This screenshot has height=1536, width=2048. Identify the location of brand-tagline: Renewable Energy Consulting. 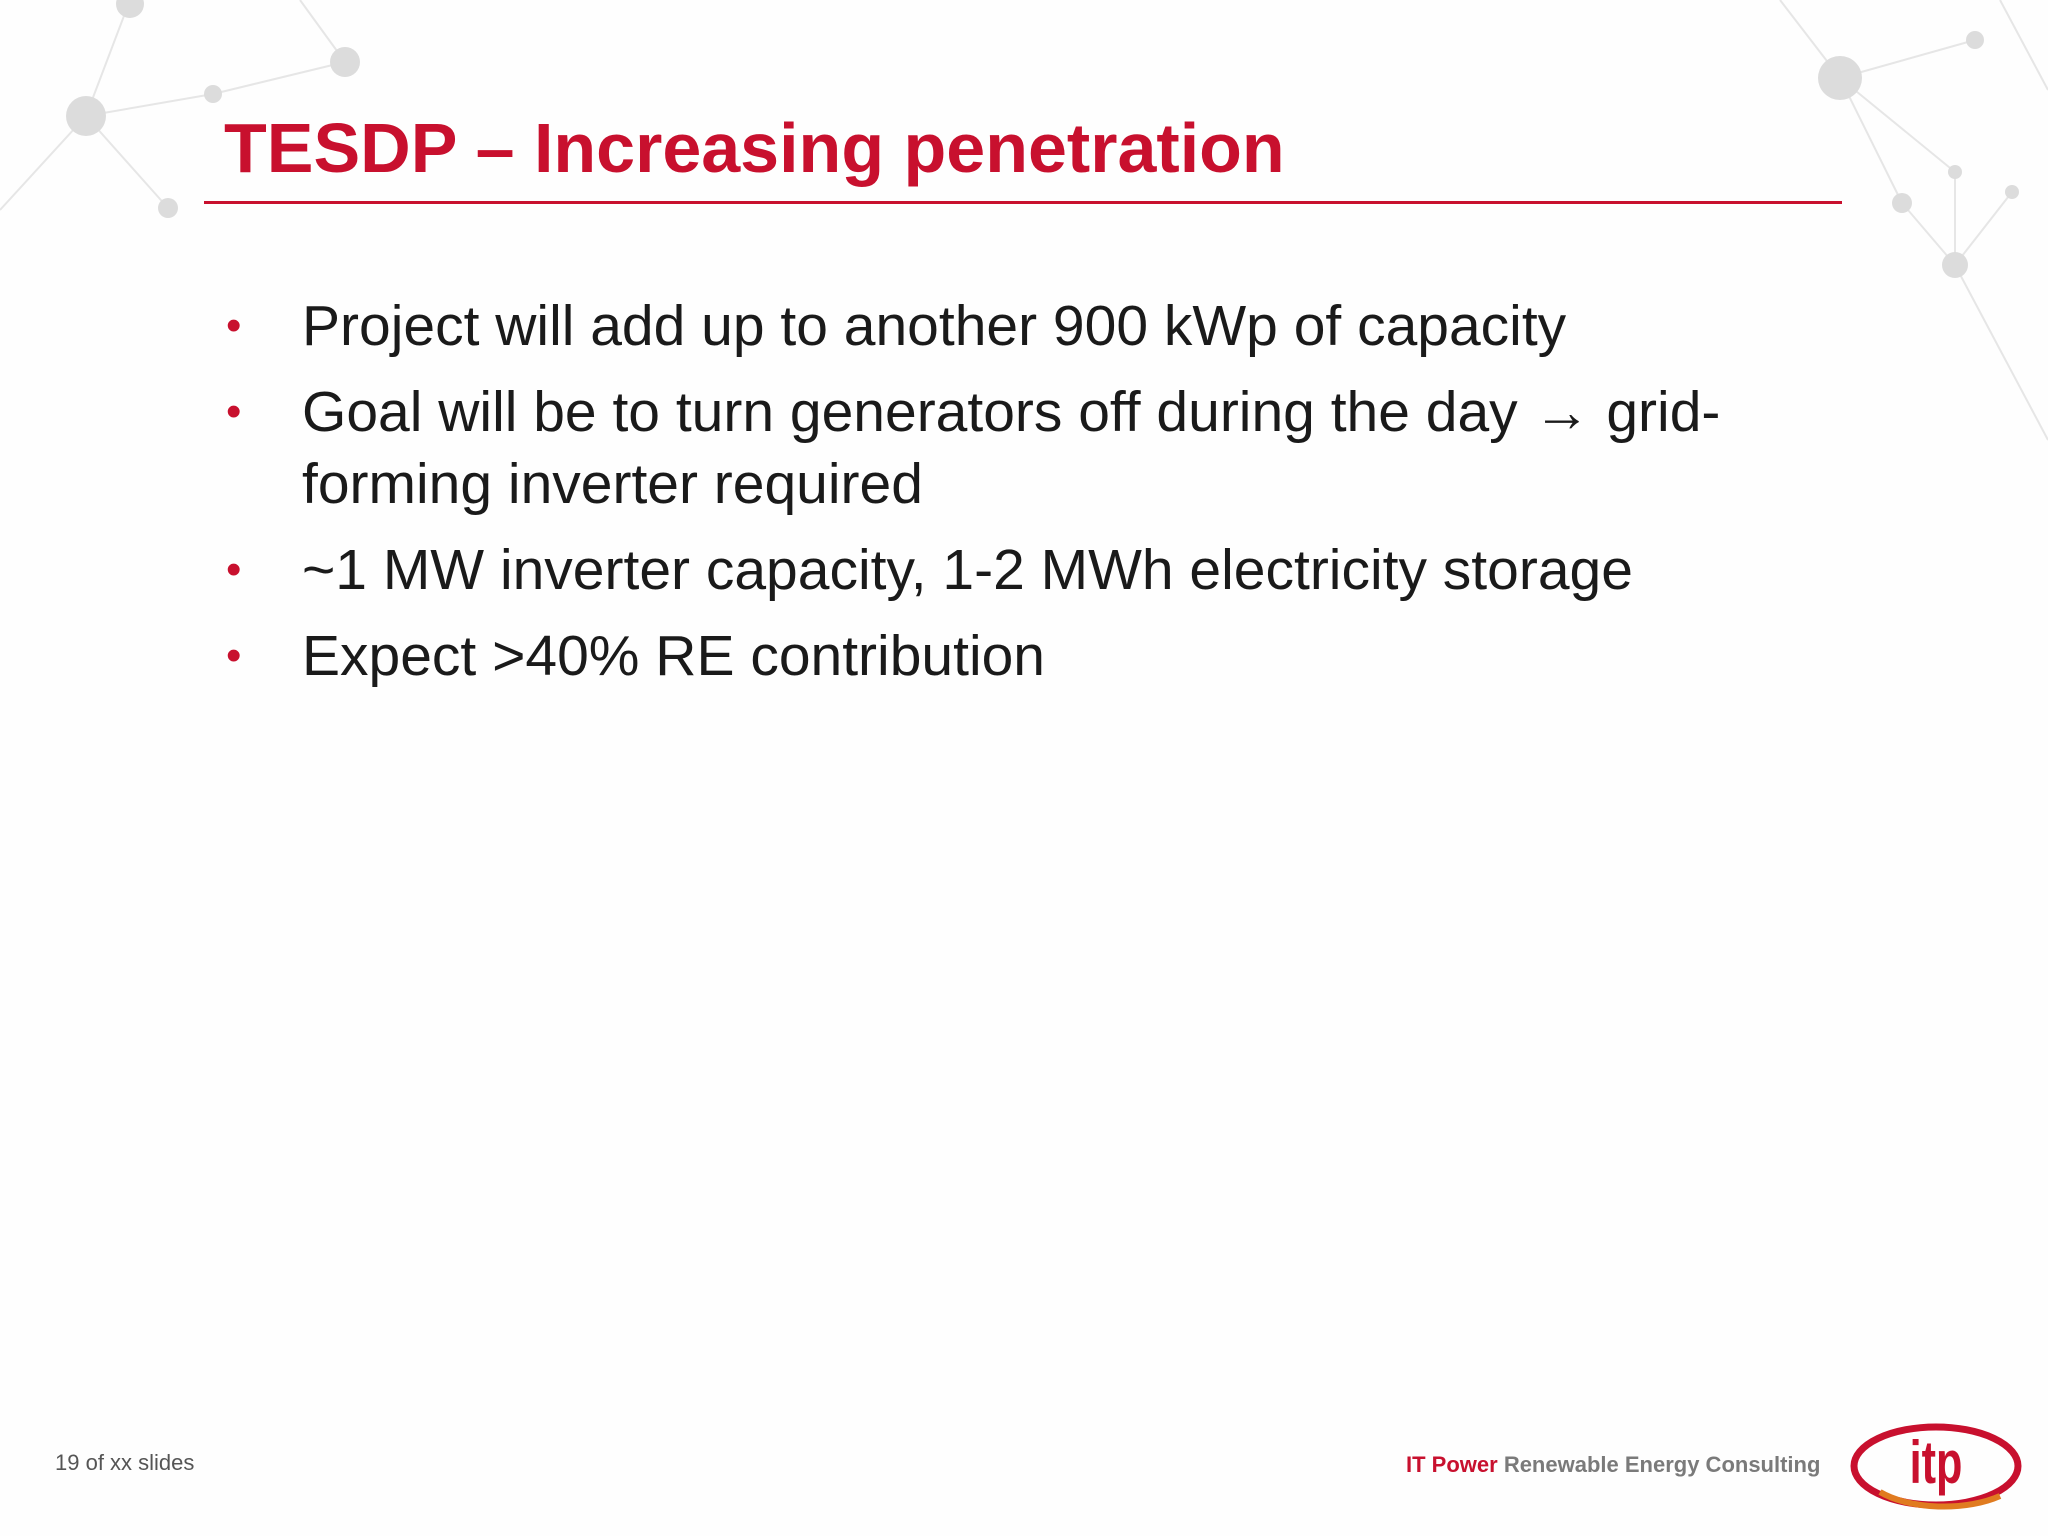
(1662, 1464).